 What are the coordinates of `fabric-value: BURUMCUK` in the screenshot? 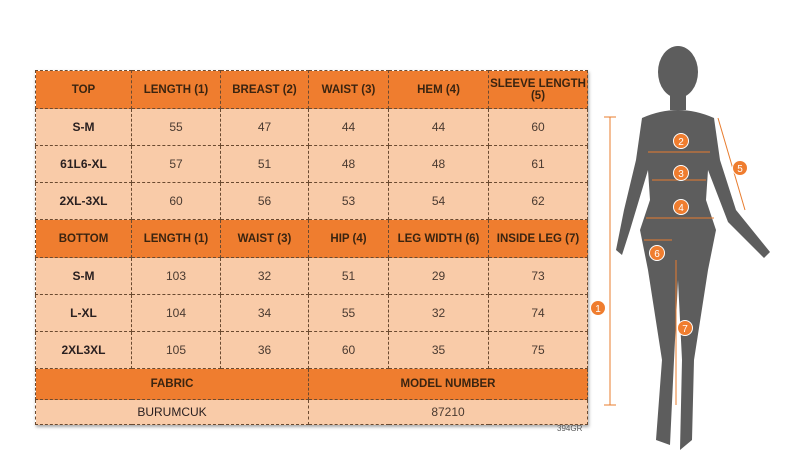 It's located at (172, 412).